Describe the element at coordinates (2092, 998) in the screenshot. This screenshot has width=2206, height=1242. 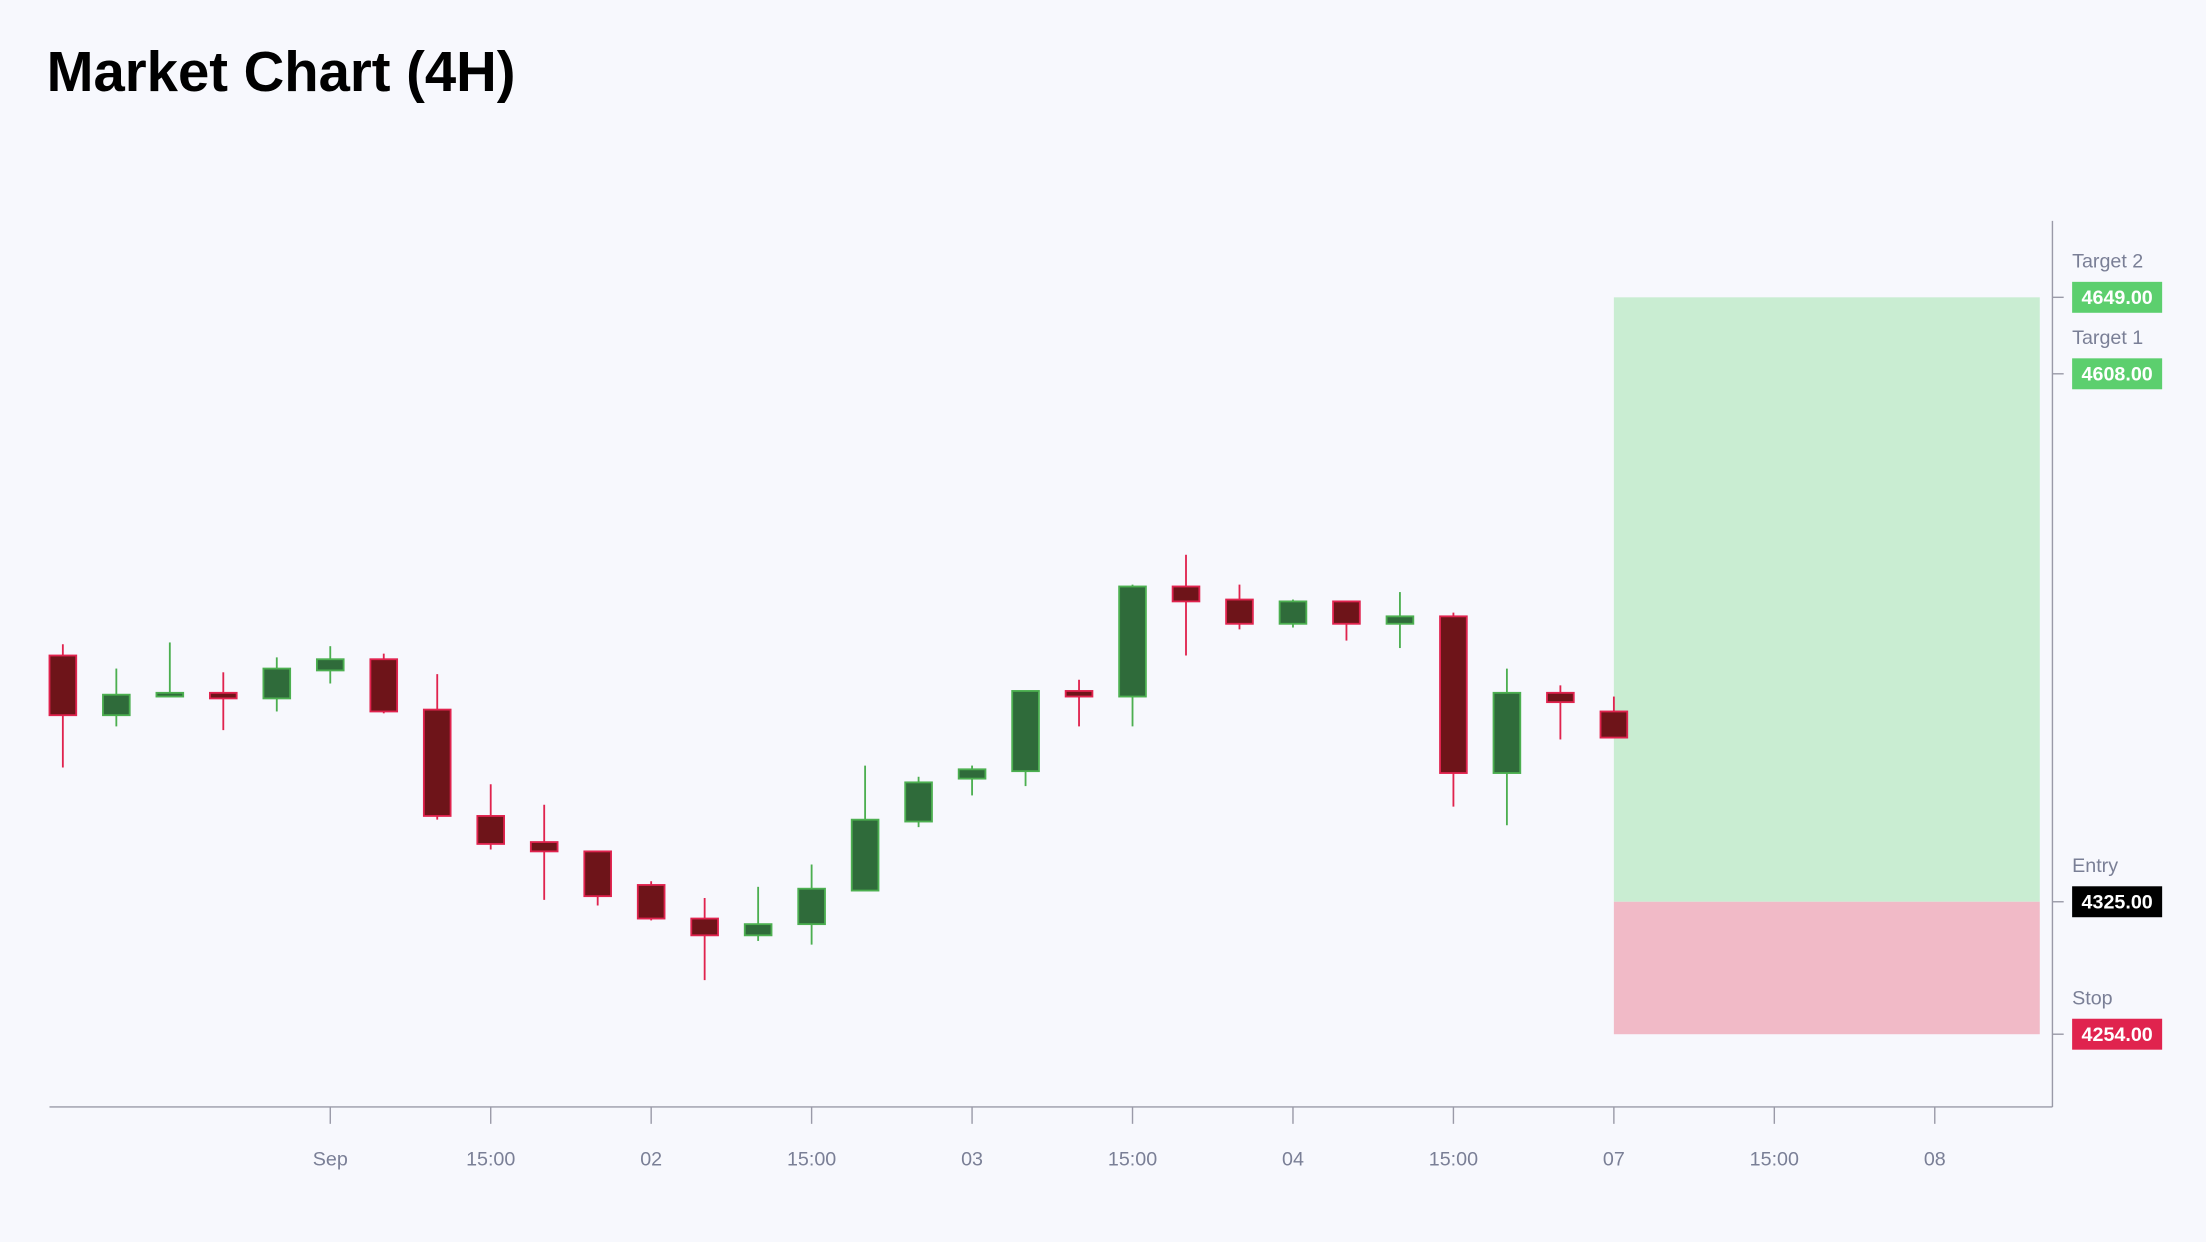
I see `level-name: Stop` at that location.